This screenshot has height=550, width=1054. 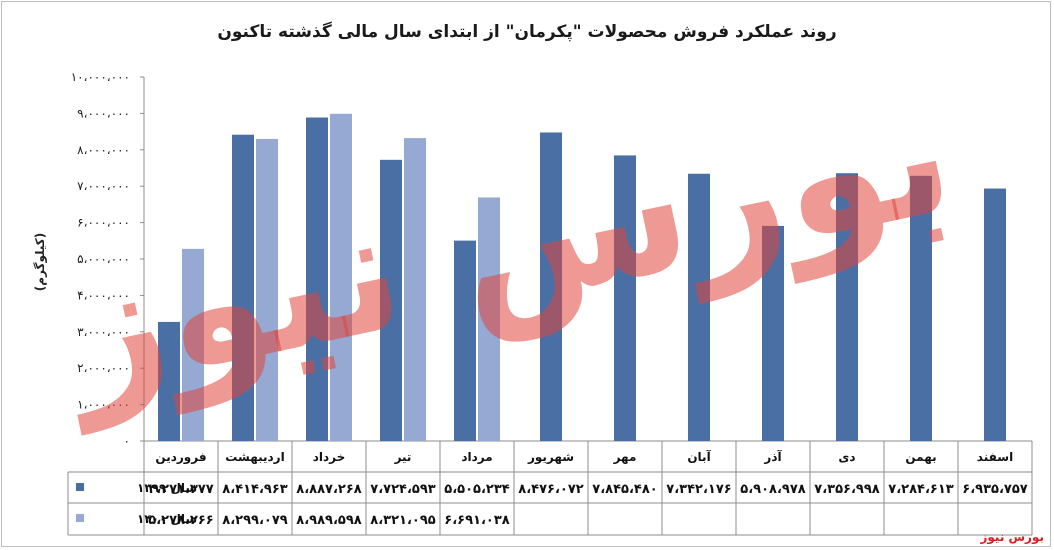 What do you see at coordinates (180, 457) in the screenshot?
I see `category-label: فروردین` at bounding box center [180, 457].